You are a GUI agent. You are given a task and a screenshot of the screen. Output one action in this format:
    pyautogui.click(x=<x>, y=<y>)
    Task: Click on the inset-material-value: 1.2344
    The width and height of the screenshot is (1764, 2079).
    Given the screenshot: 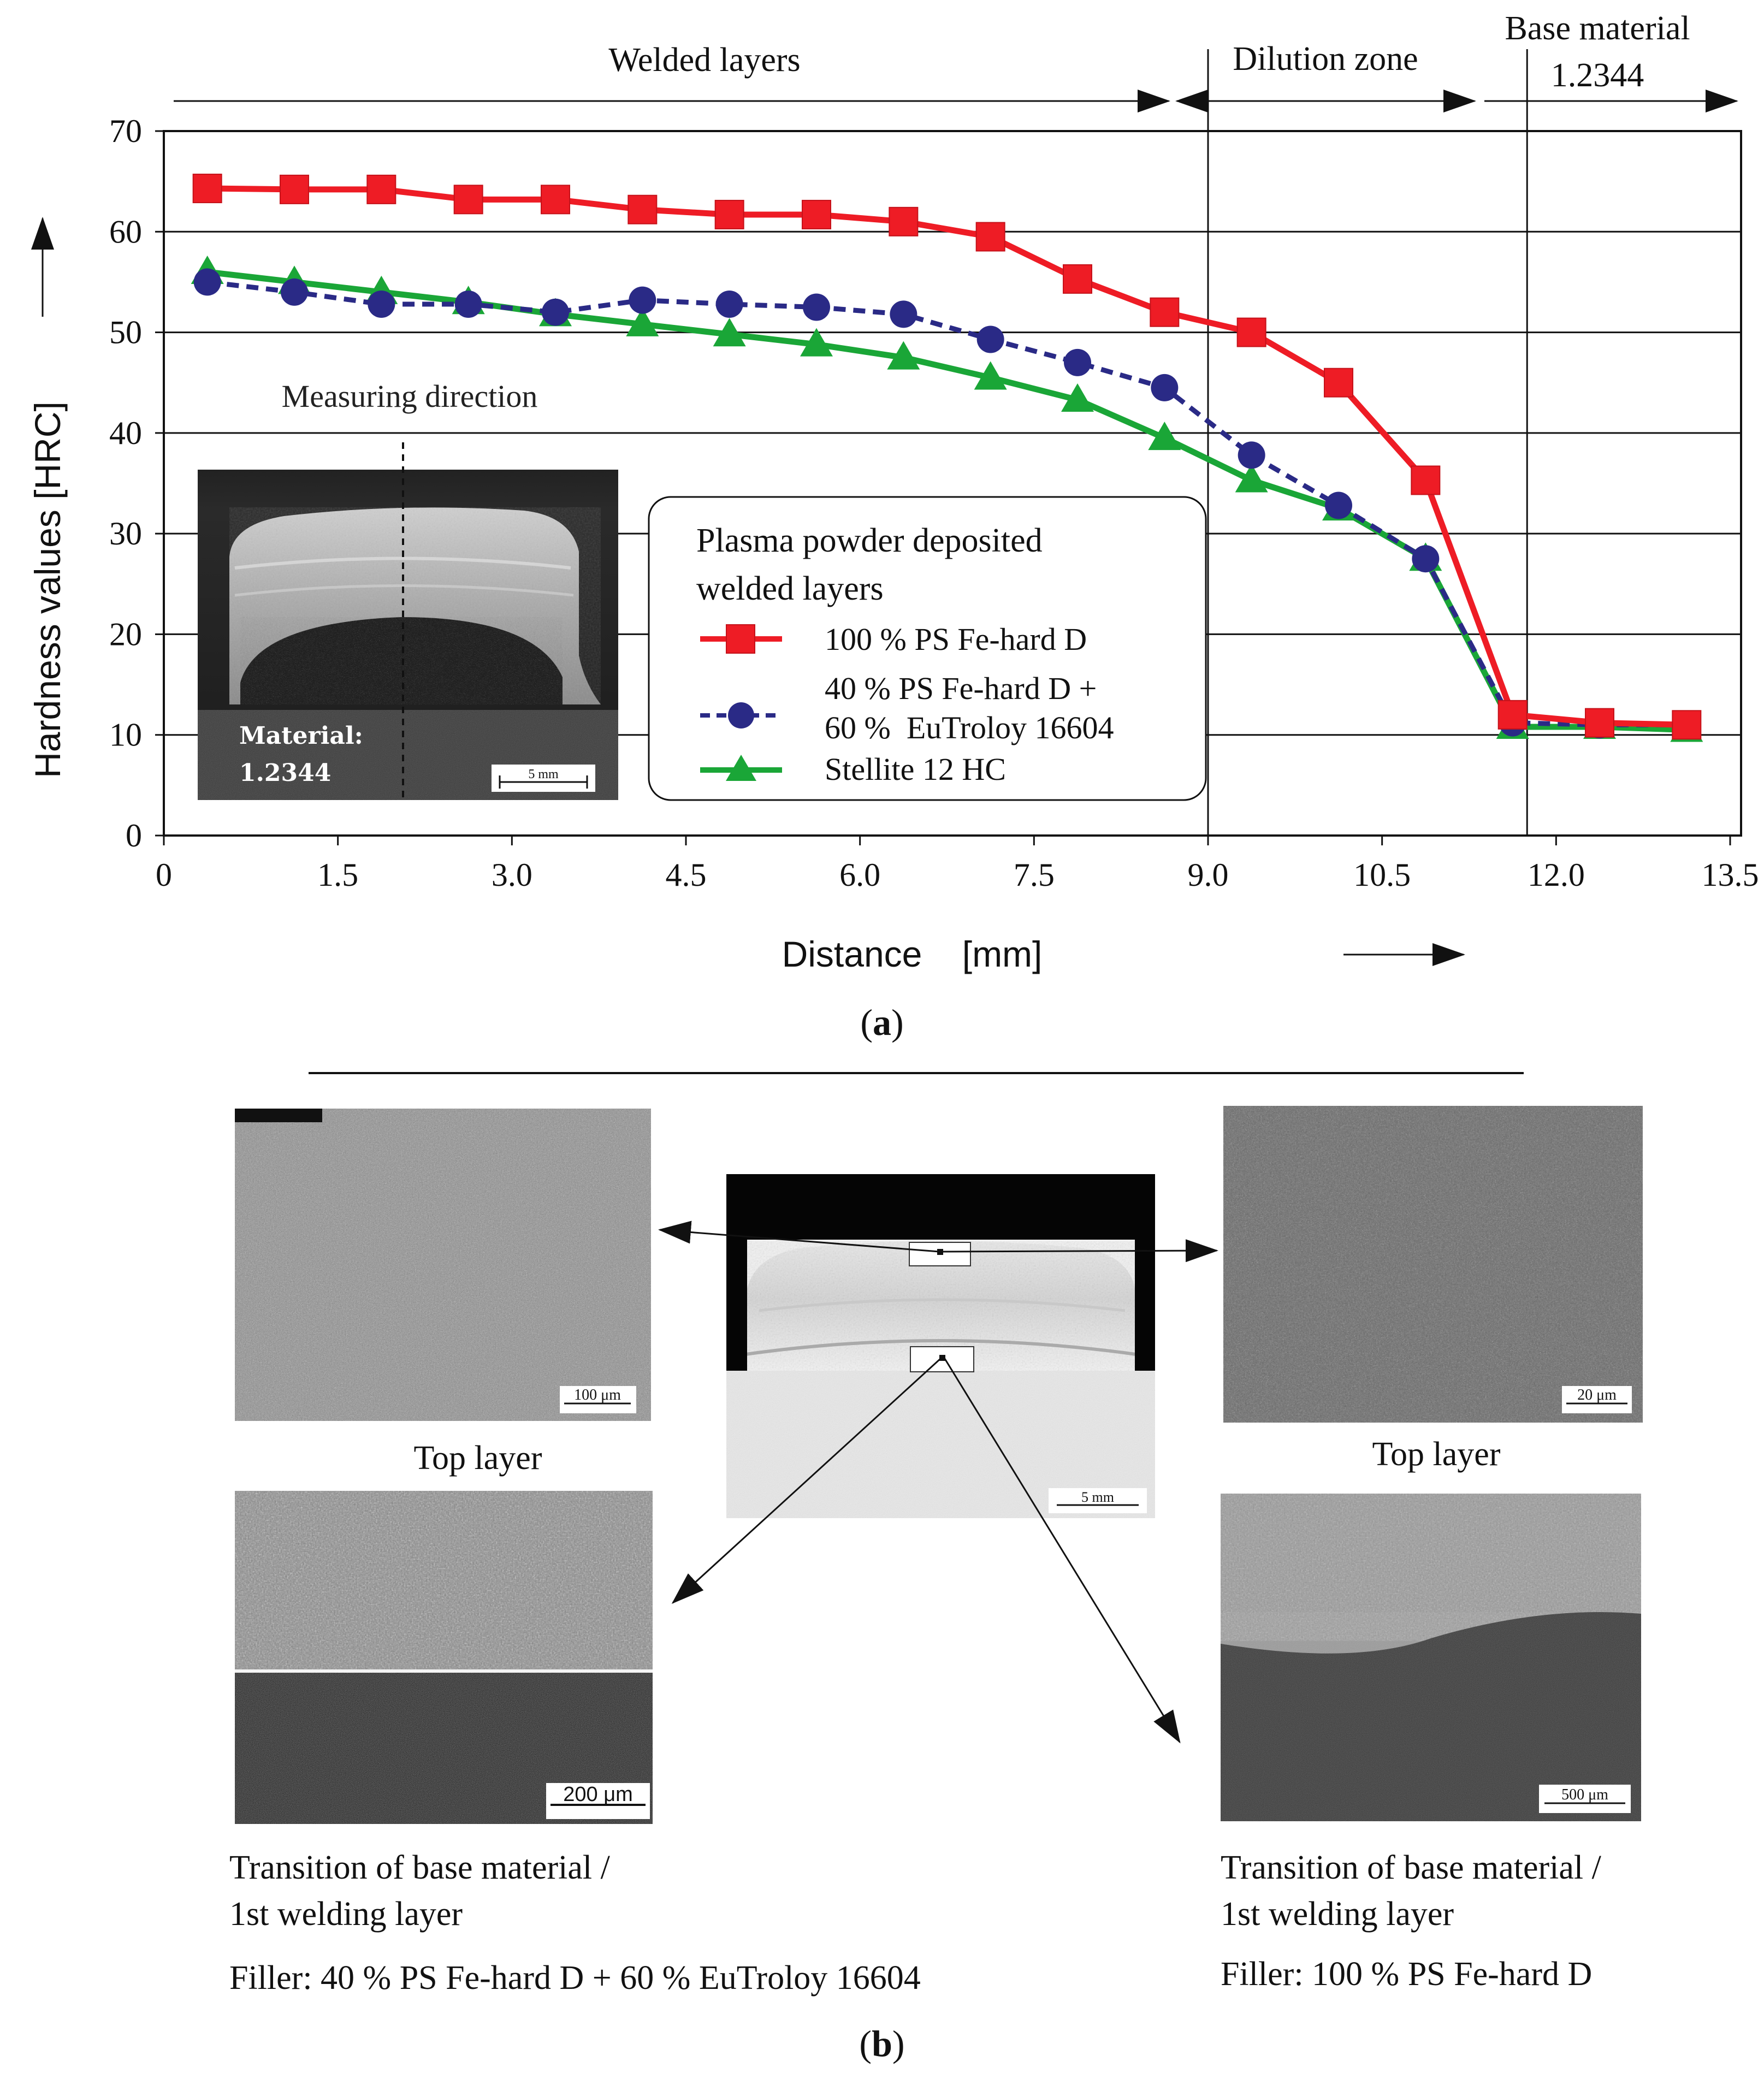 What is the action you would take?
    pyautogui.click(x=285, y=773)
    